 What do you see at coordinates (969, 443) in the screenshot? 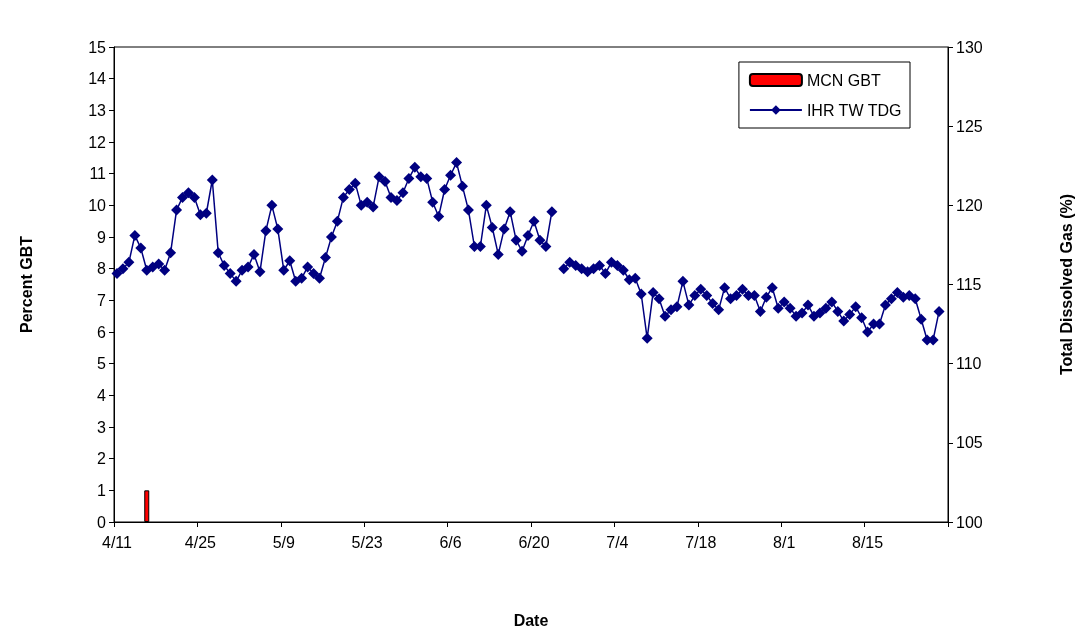
I see `y2-tick-label: 105` at bounding box center [969, 443].